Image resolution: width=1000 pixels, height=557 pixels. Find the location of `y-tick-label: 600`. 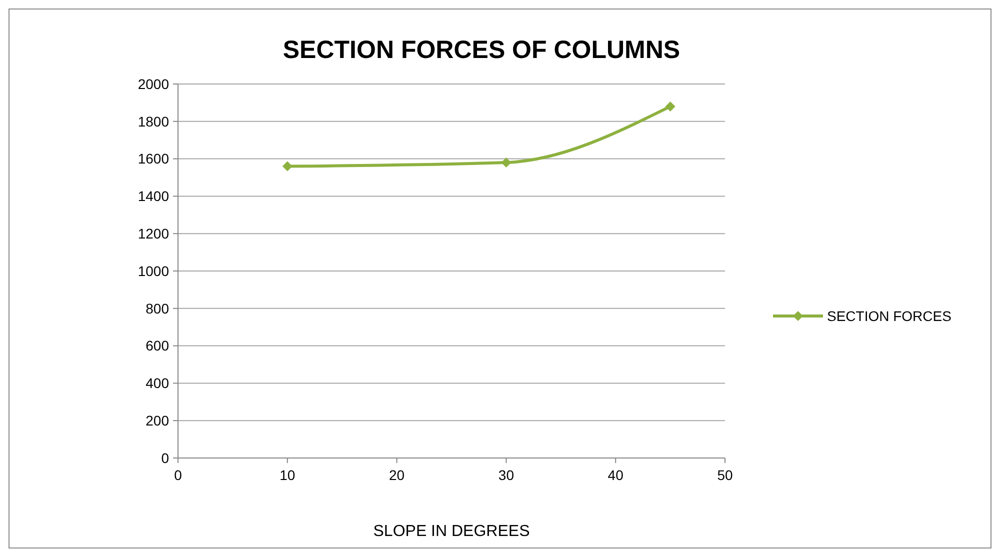

y-tick-label: 600 is located at coordinates (158, 346).